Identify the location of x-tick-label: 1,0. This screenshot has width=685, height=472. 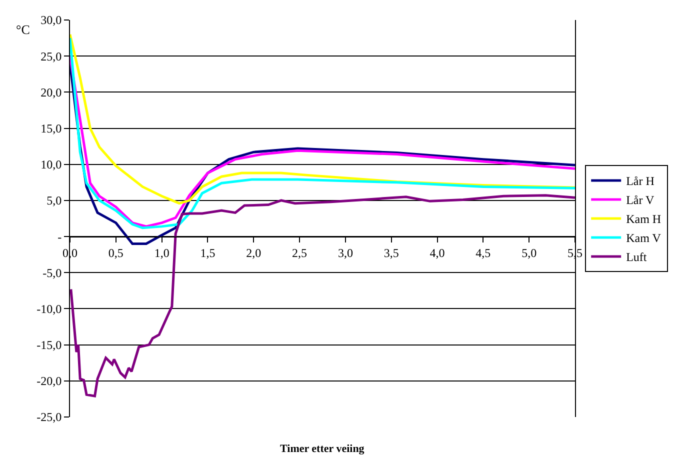
(162, 253).